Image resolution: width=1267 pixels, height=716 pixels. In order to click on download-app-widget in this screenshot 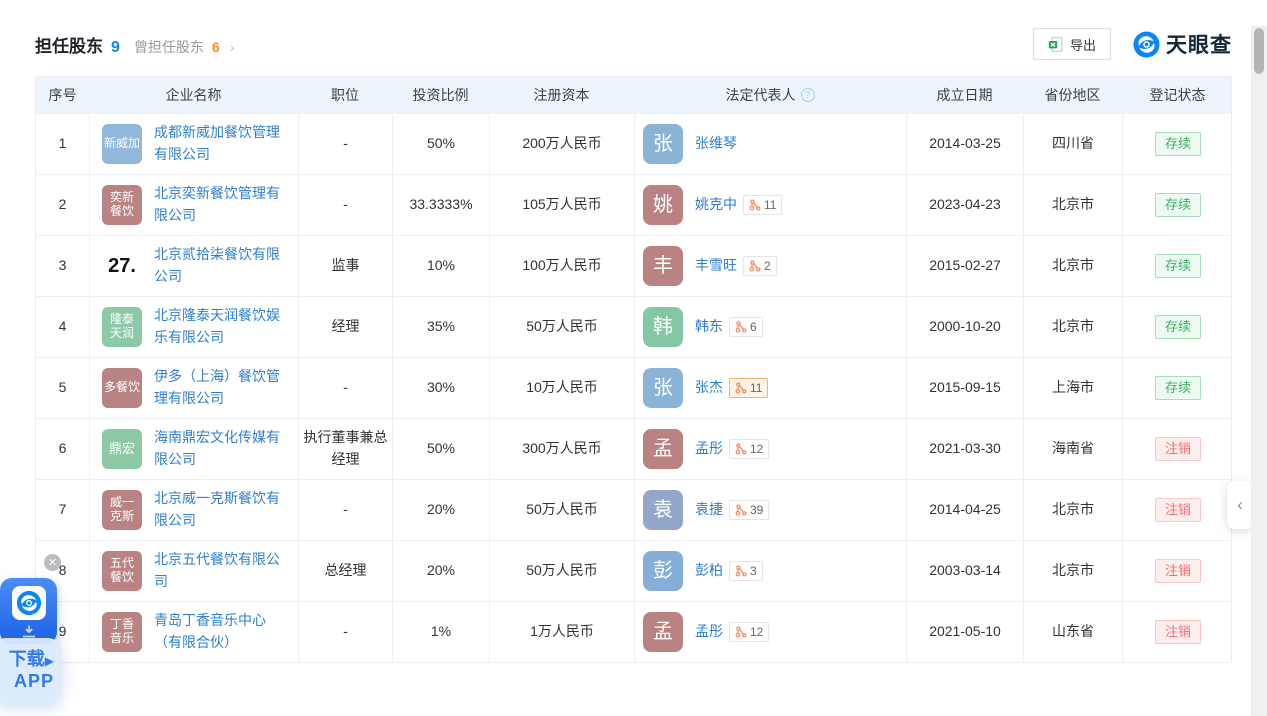, I will do `click(28, 611)`.